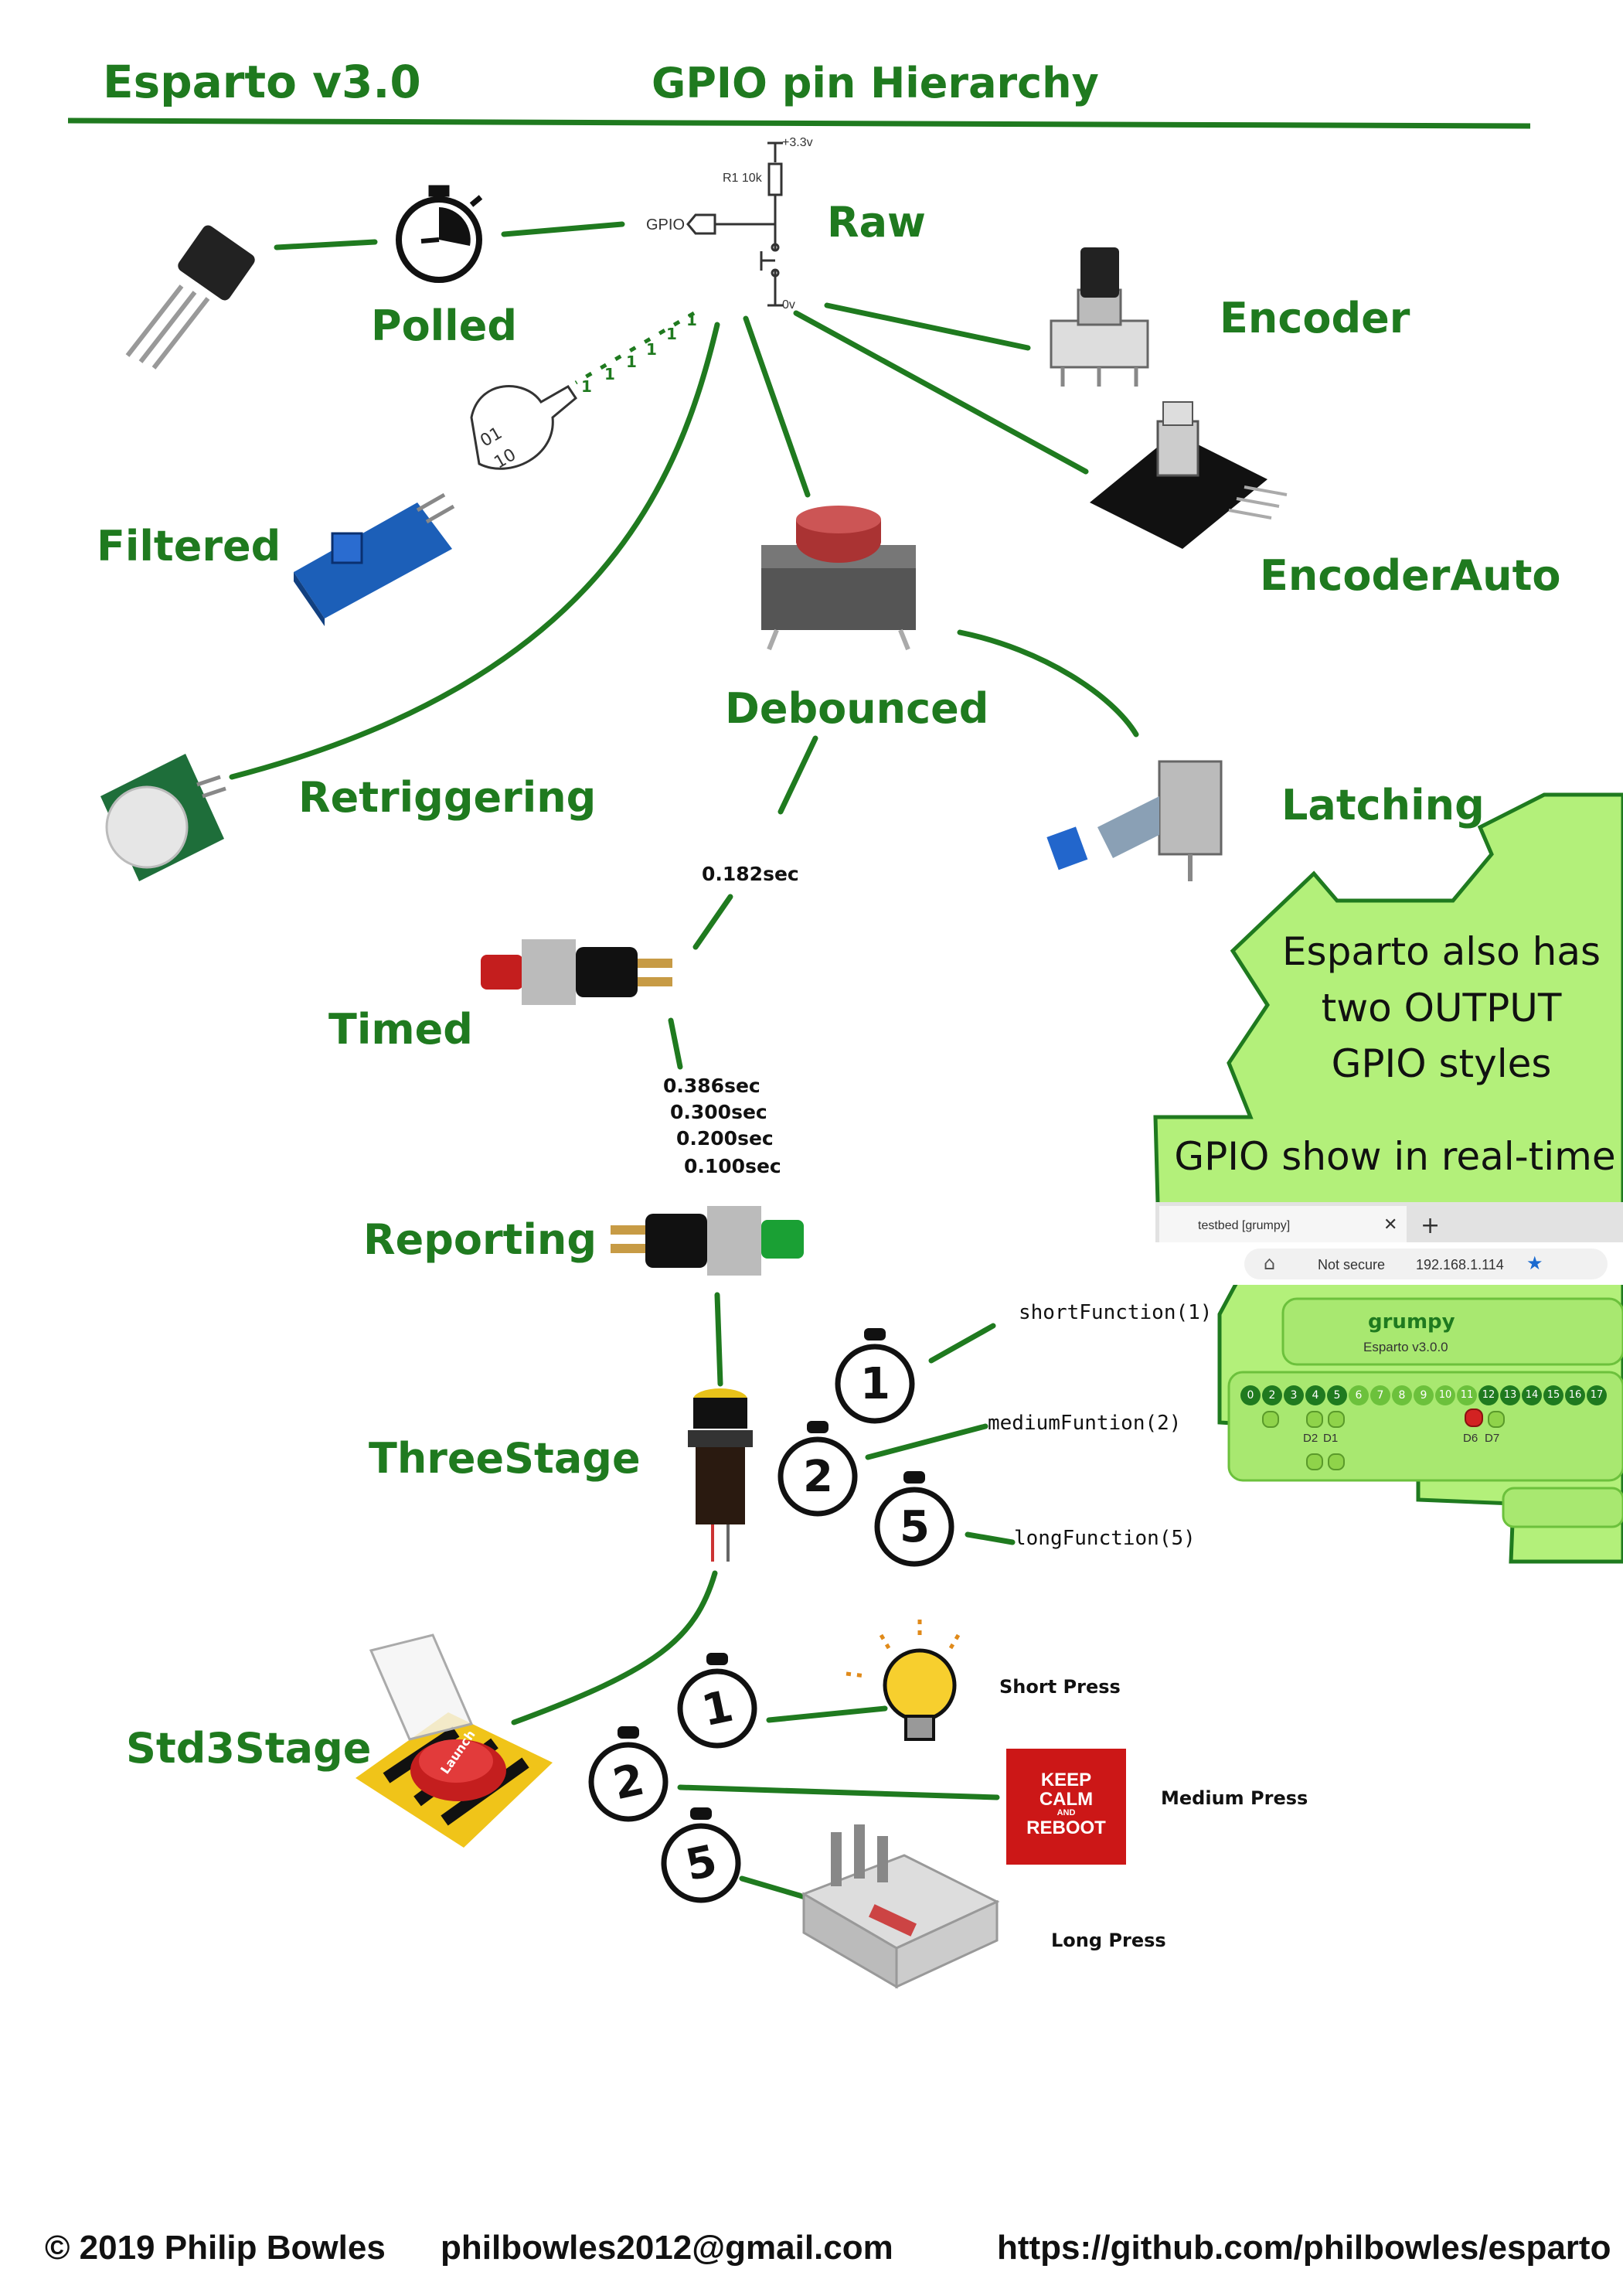 The height and width of the screenshot is (2296, 1623). What do you see at coordinates (563, 229) in the screenshot?
I see `link-polled-raw` at bounding box center [563, 229].